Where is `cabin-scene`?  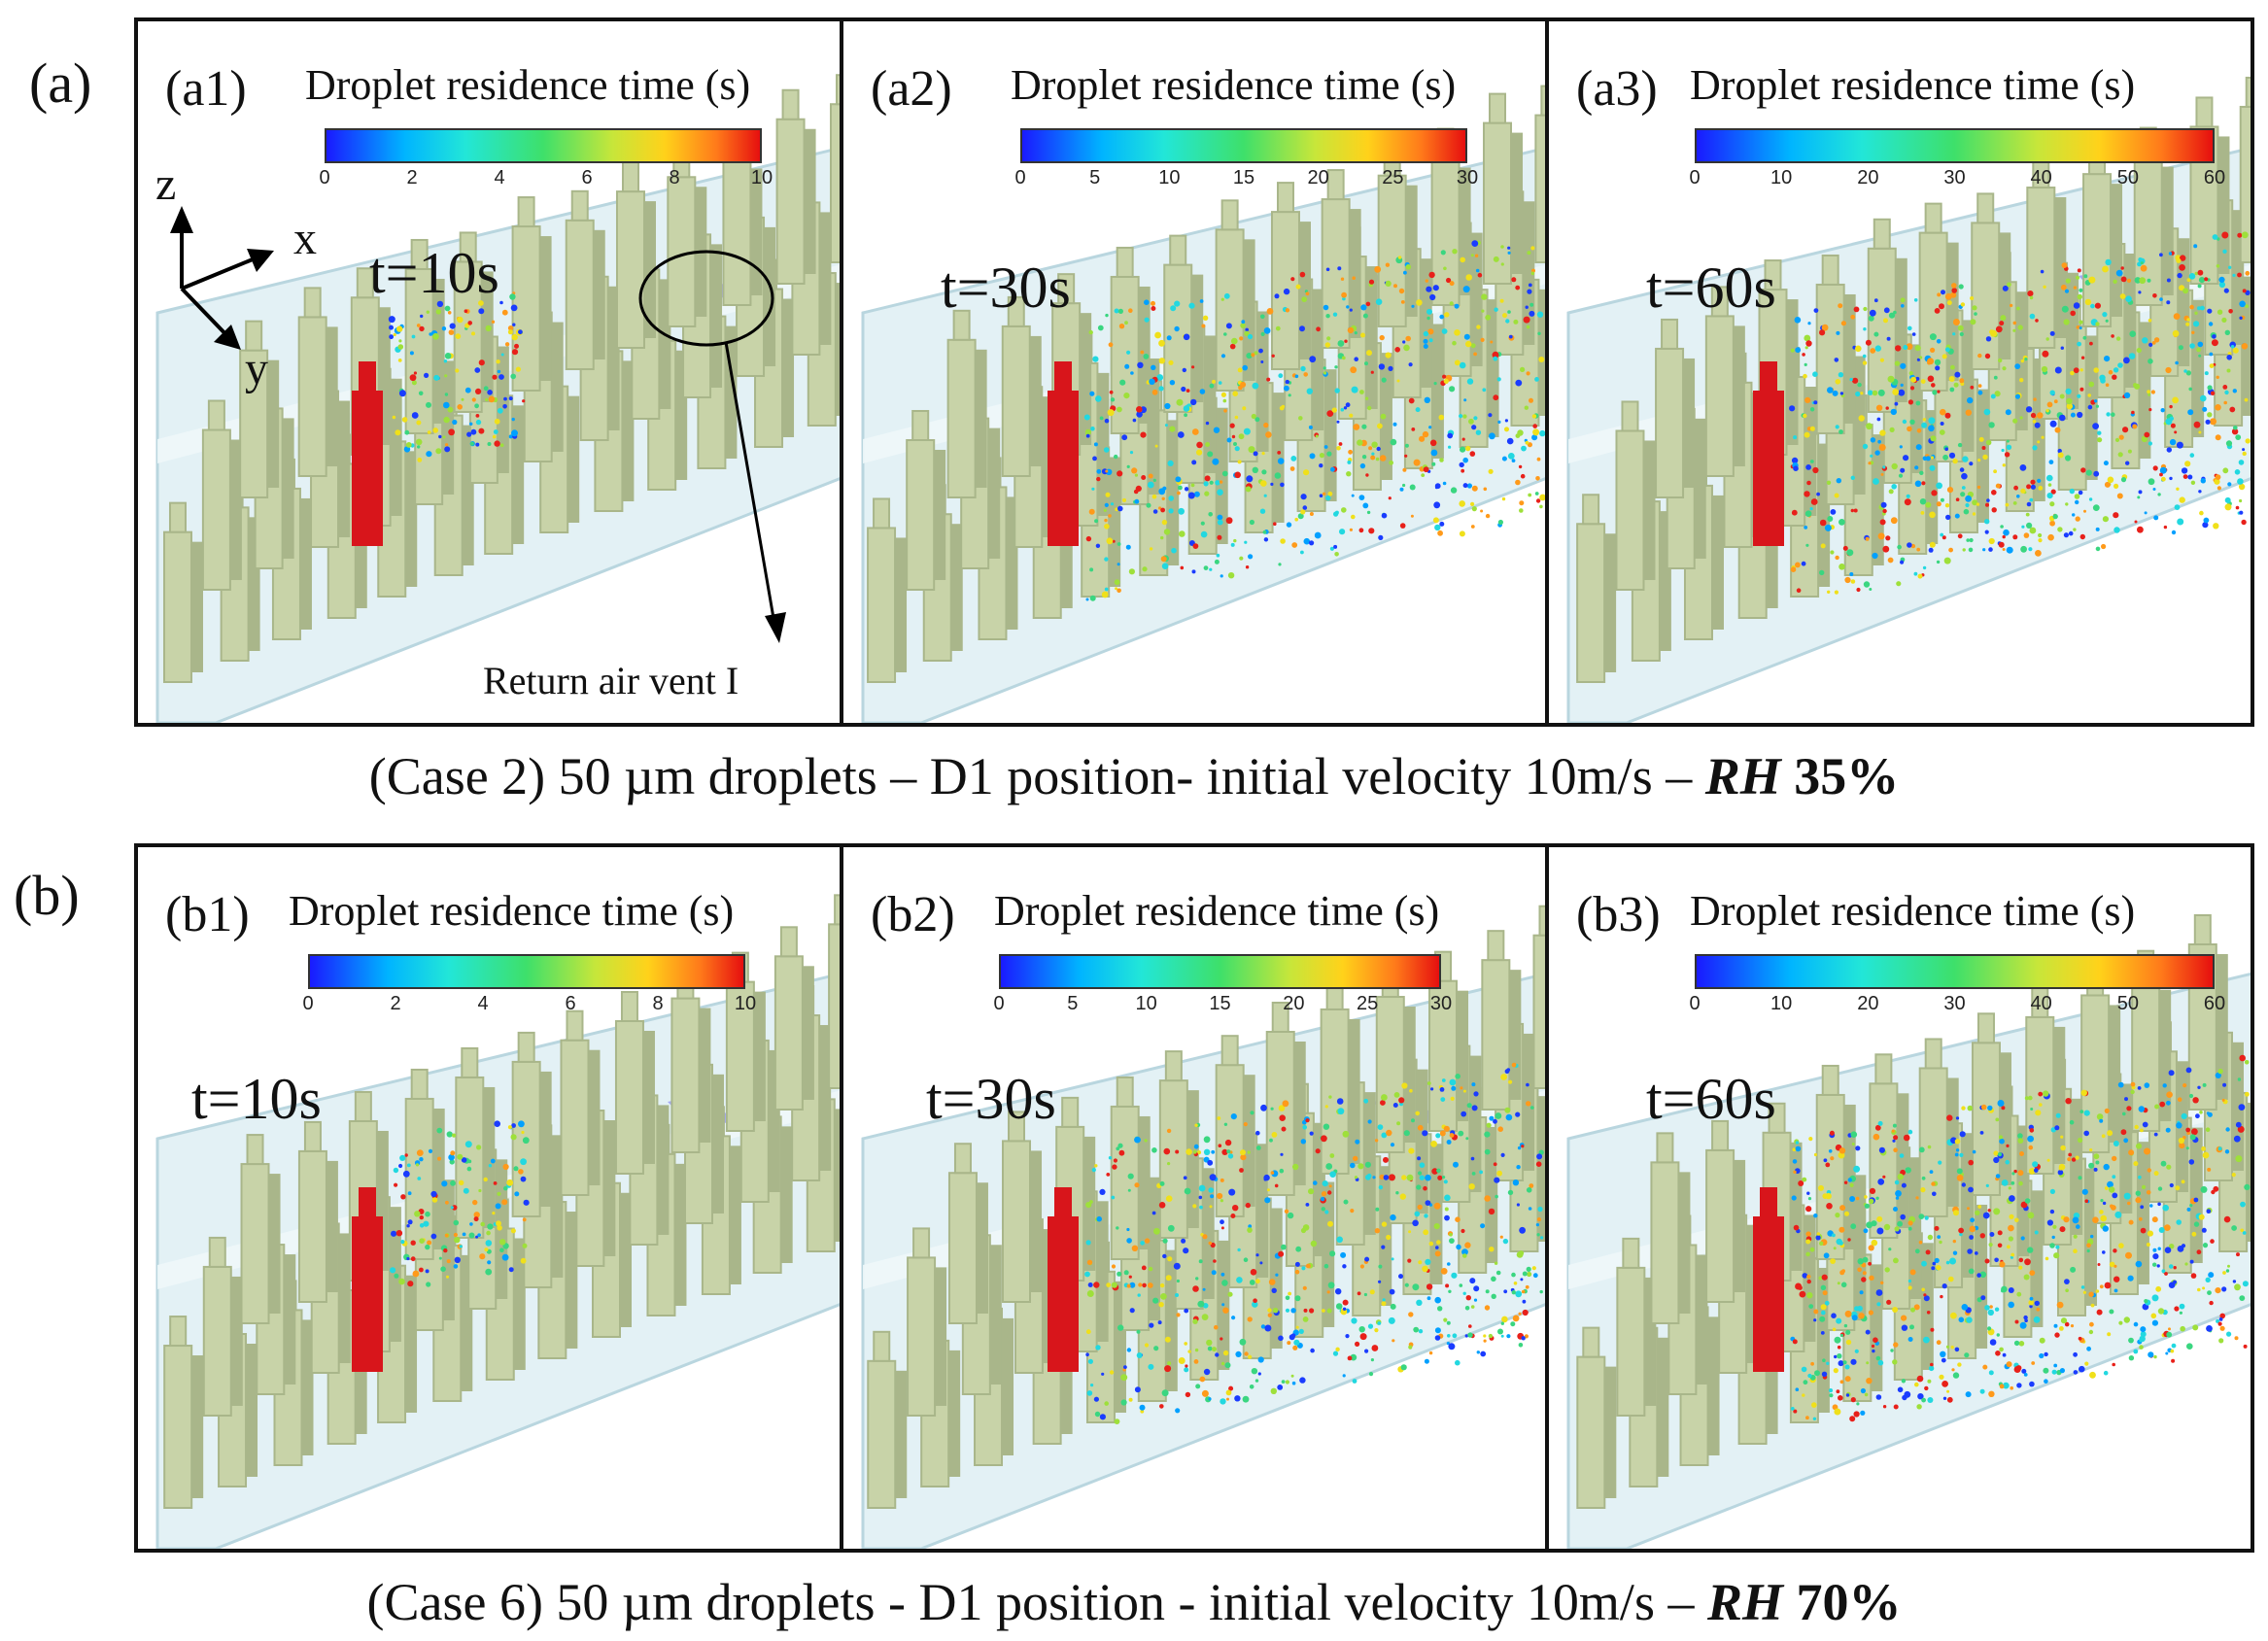 cabin-scene is located at coordinates (1203, 1227).